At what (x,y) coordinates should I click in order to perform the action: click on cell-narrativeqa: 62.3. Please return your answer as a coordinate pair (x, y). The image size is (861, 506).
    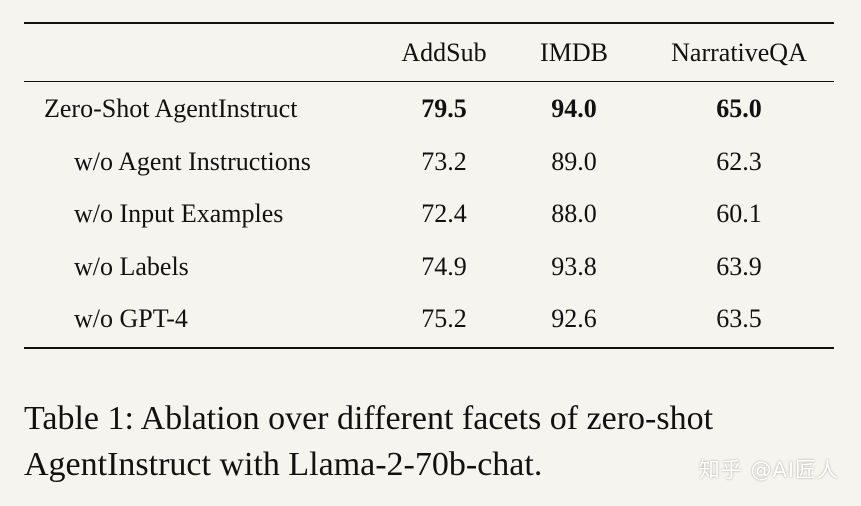
    Looking at the image, I should click on (739, 161).